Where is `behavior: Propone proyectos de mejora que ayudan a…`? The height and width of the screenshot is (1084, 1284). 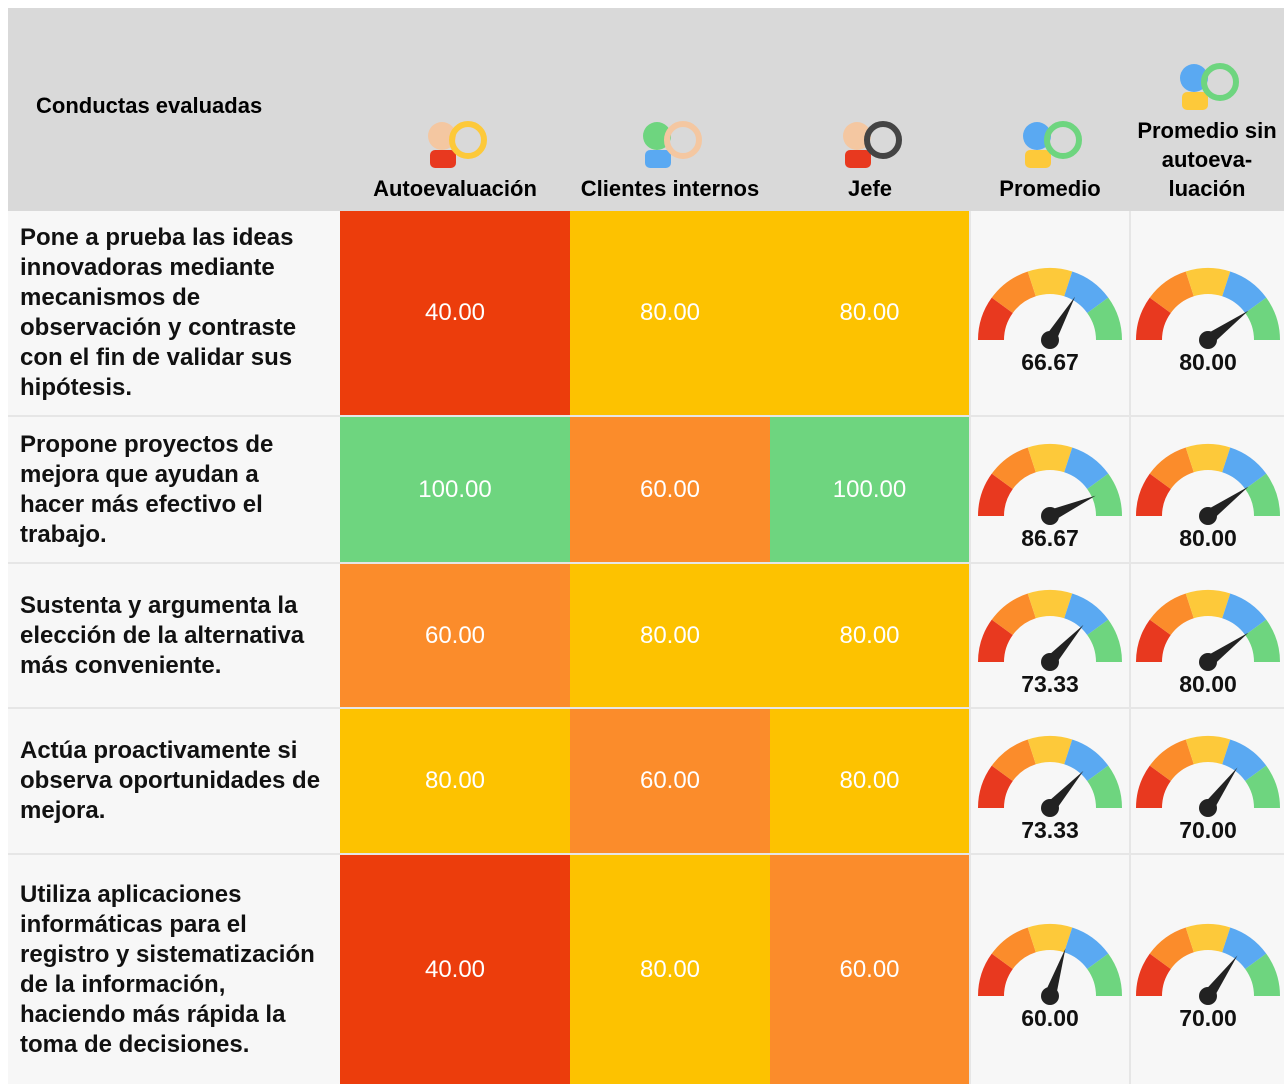 behavior: Propone proyectos de mejora que ayudan a… is located at coordinates (174, 489).